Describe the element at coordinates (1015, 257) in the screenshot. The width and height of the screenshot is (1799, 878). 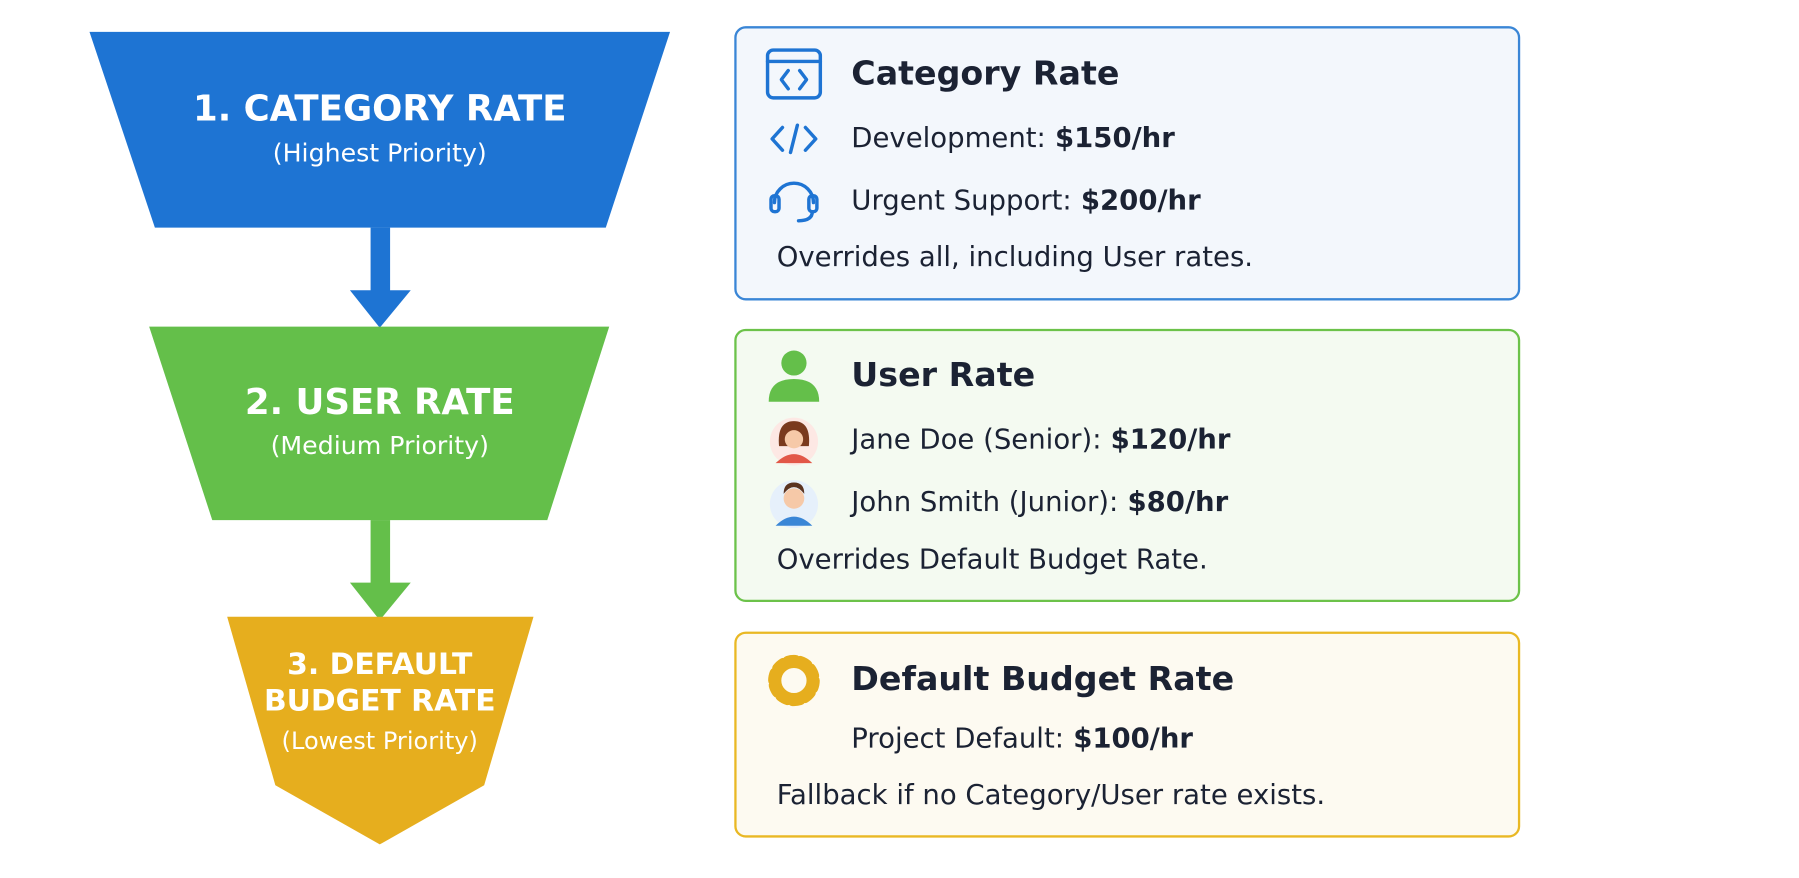
I see `card-note: Overrides all, including User rates.` at that location.